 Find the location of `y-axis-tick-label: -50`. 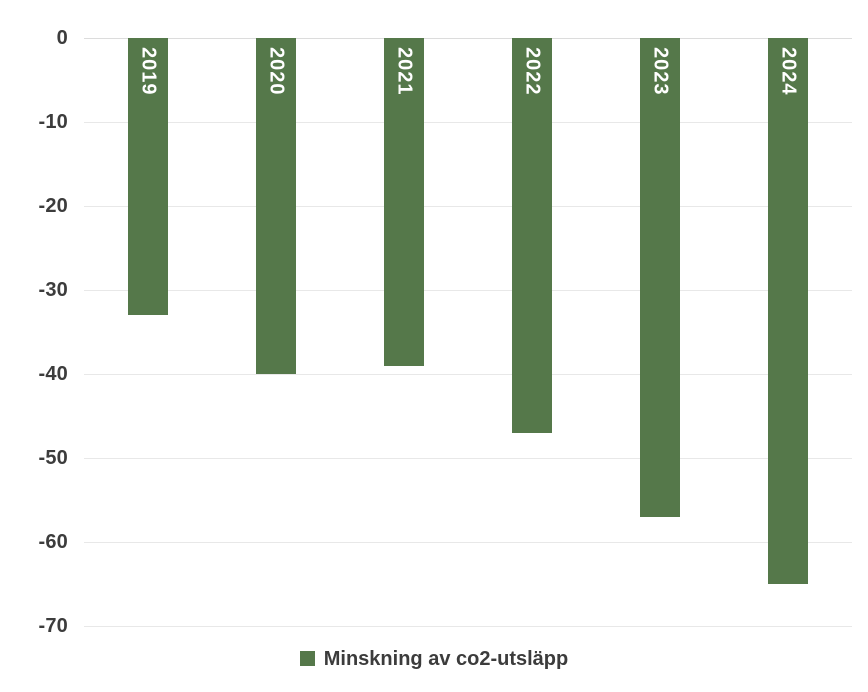

y-axis-tick-label: -50 is located at coordinates (53, 458).